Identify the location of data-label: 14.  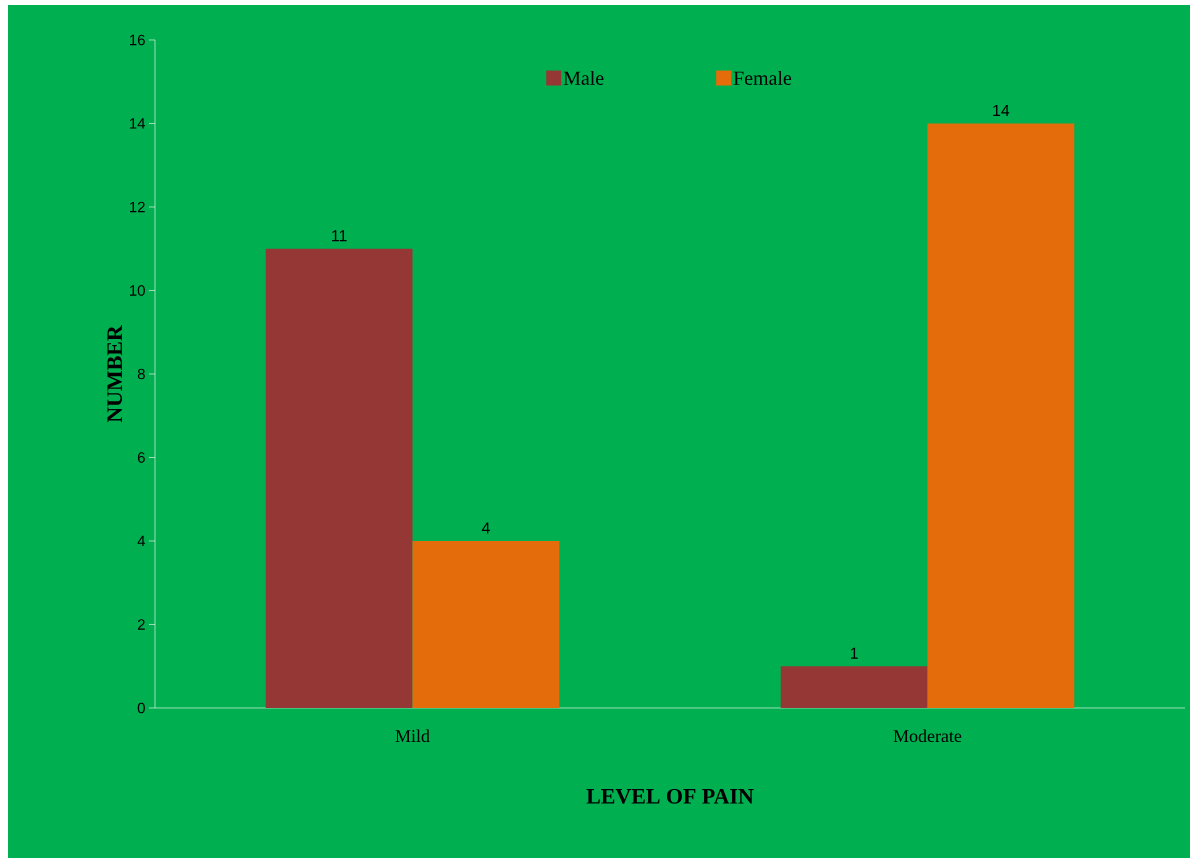
(1001, 110).